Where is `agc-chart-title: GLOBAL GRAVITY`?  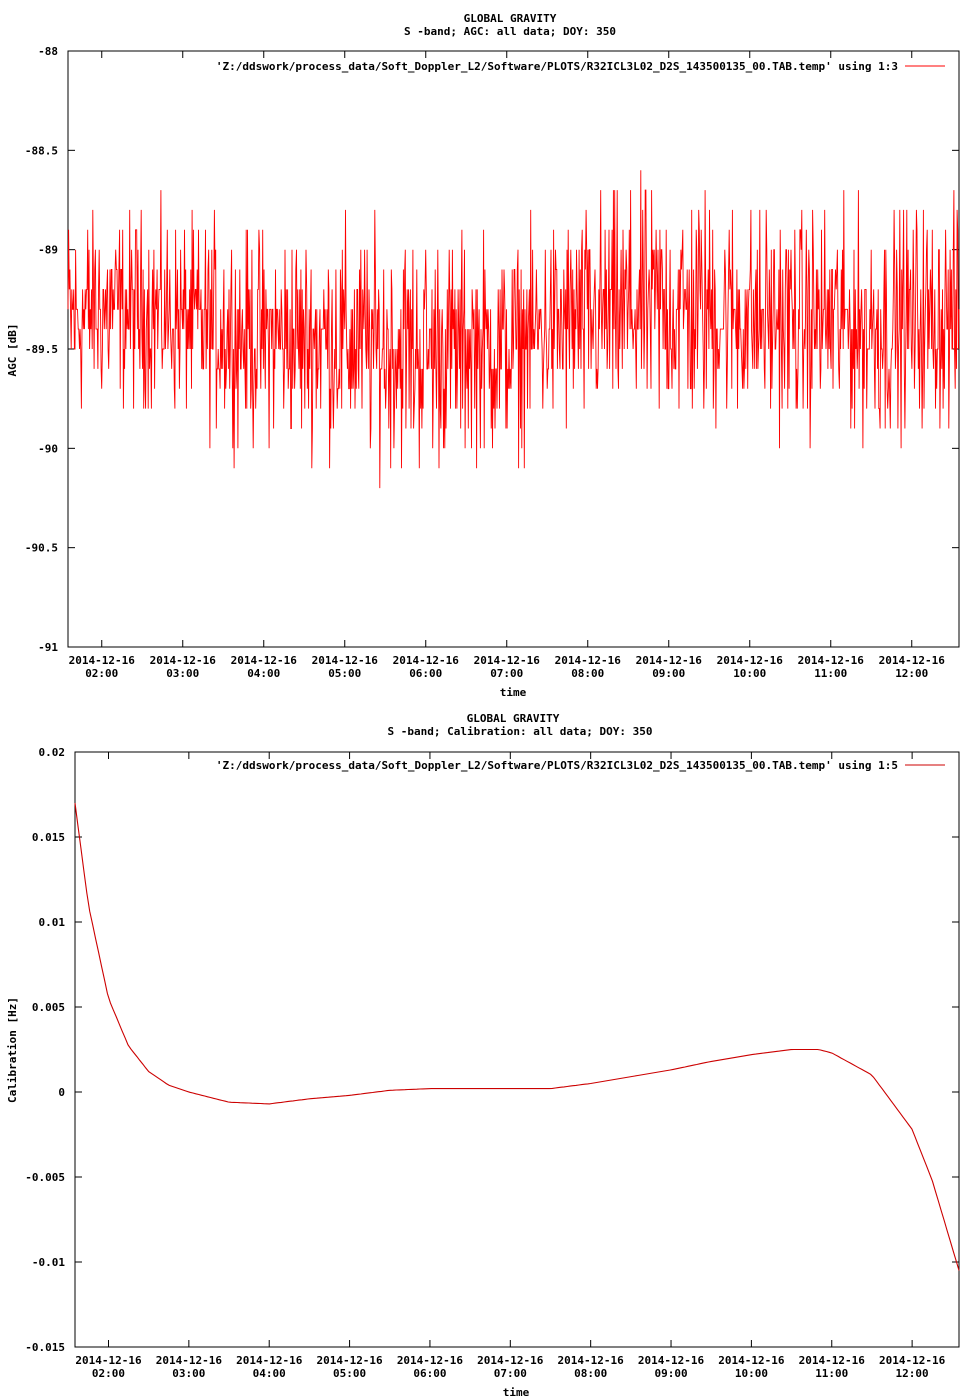
agc-chart-title: GLOBAL GRAVITY is located at coordinates (510, 18).